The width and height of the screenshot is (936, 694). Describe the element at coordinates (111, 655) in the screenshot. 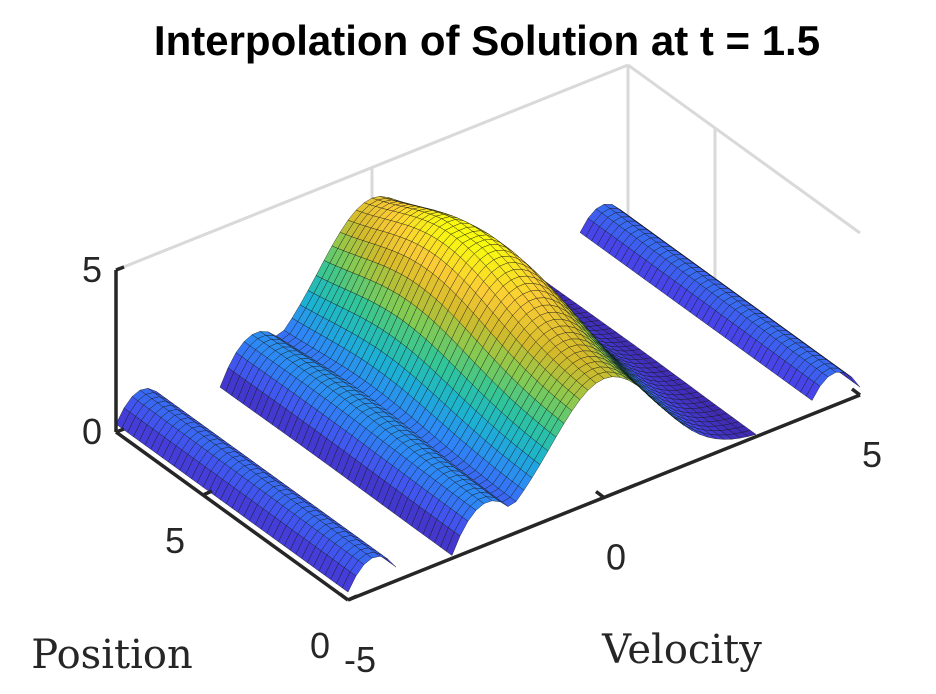

I see `y-axis-label: Position` at that location.